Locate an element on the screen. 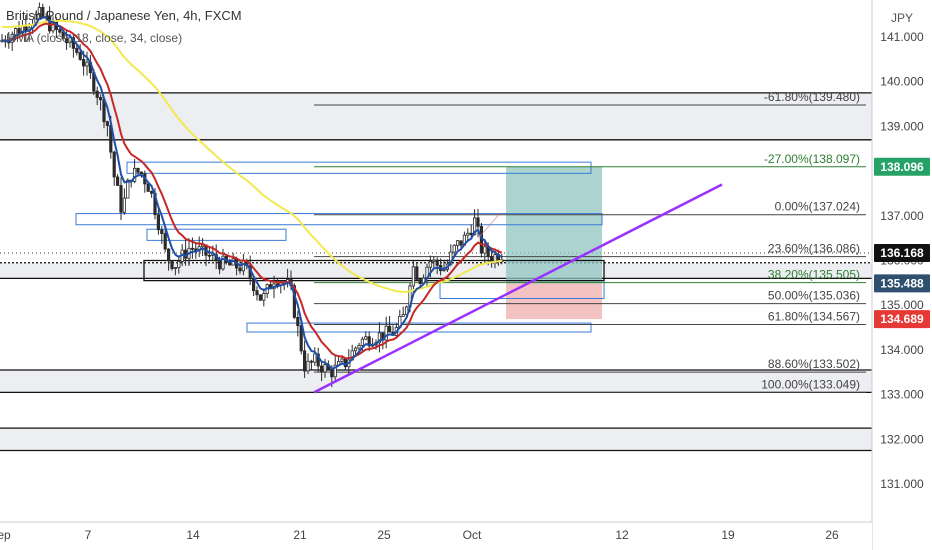 The width and height of the screenshot is (932, 550). price-badge-label: 138.096 is located at coordinates (902, 167).